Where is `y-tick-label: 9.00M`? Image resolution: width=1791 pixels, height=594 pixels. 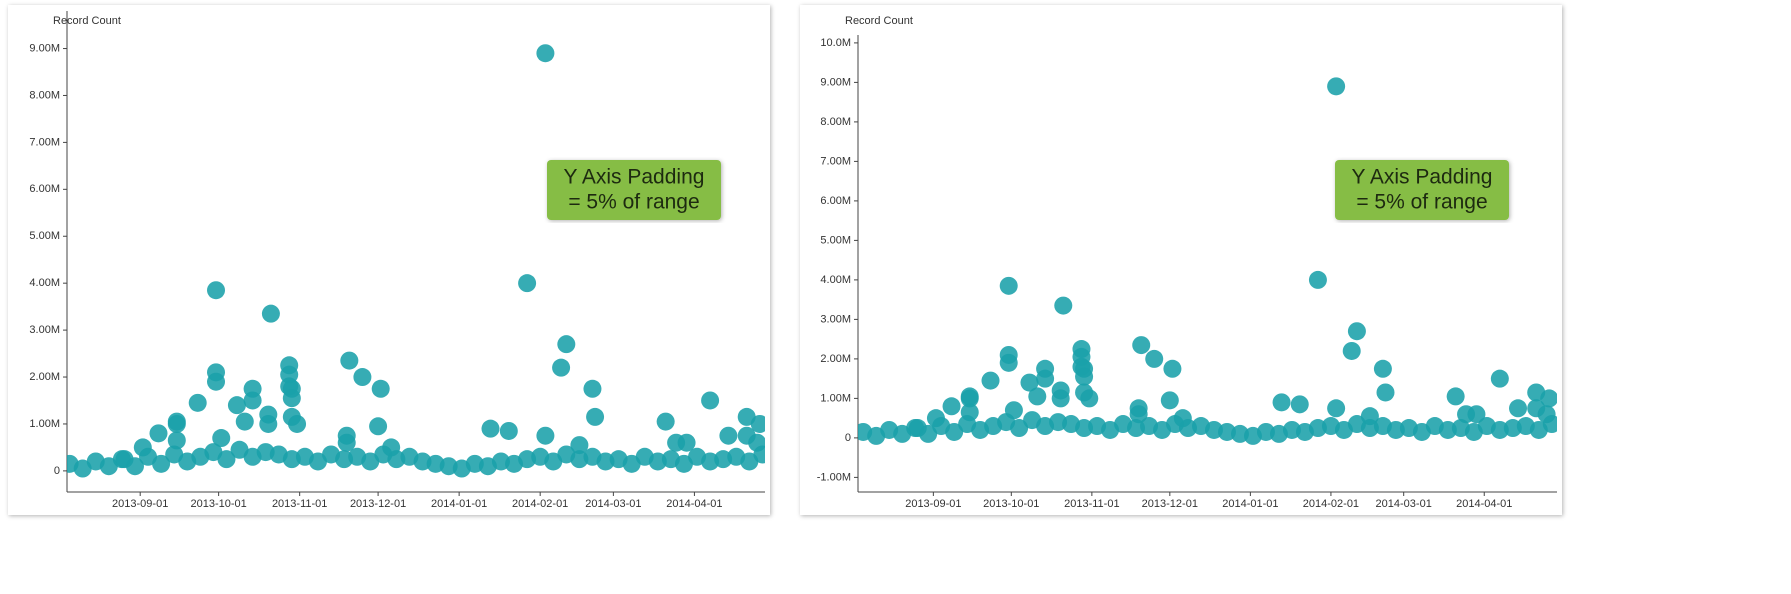 y-tick-label: 9.00M is located at coordinates (835, 82).